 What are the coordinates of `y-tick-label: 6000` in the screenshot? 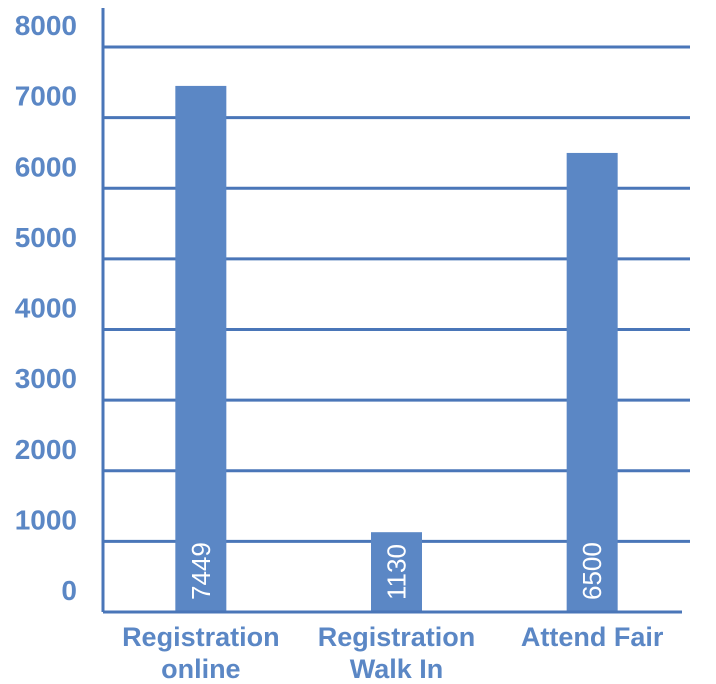 It's located at (46, 166).